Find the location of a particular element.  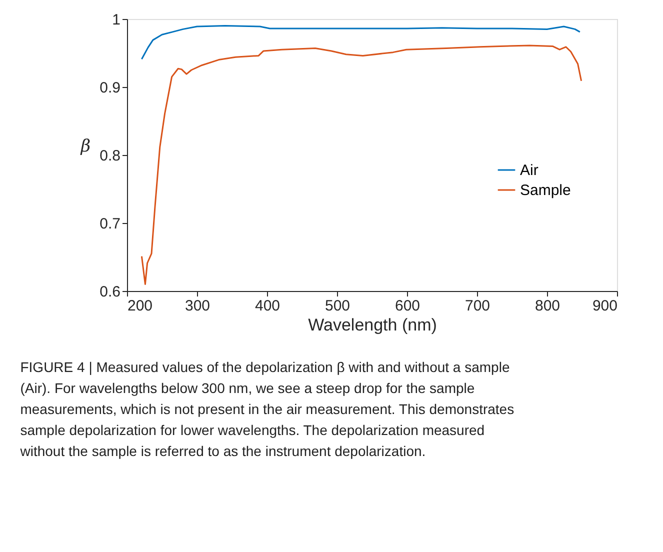

x-tick-label: 800 is located at coordinates (547, 306).